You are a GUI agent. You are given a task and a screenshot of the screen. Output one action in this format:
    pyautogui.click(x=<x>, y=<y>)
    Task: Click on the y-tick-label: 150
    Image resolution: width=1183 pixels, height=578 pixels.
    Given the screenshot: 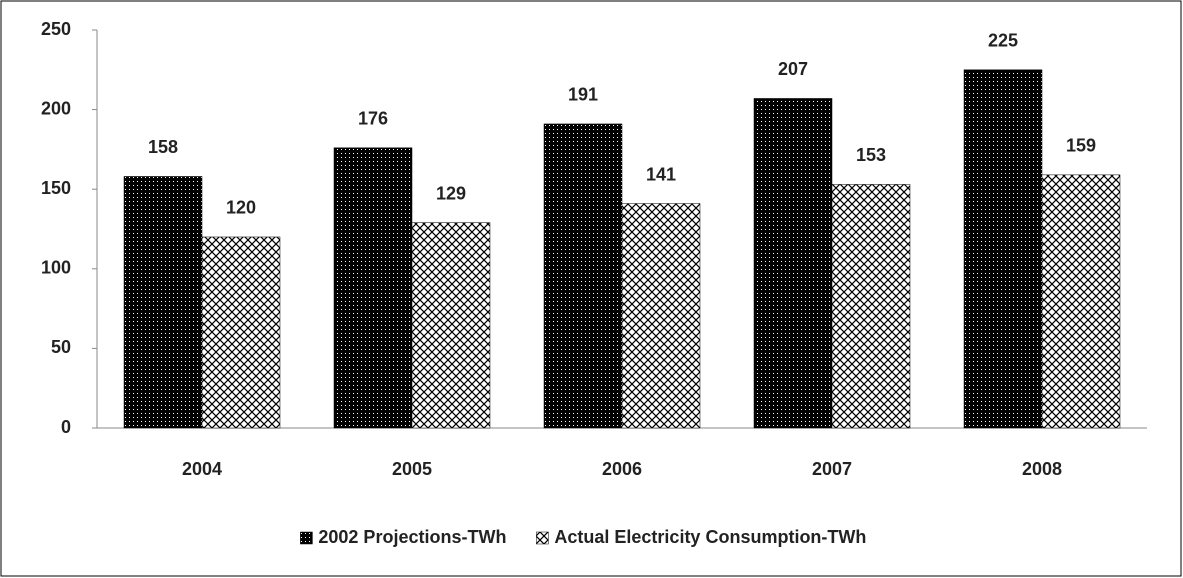 What is the action you would take?
    pyautogui.click(x=56, y=188)
    